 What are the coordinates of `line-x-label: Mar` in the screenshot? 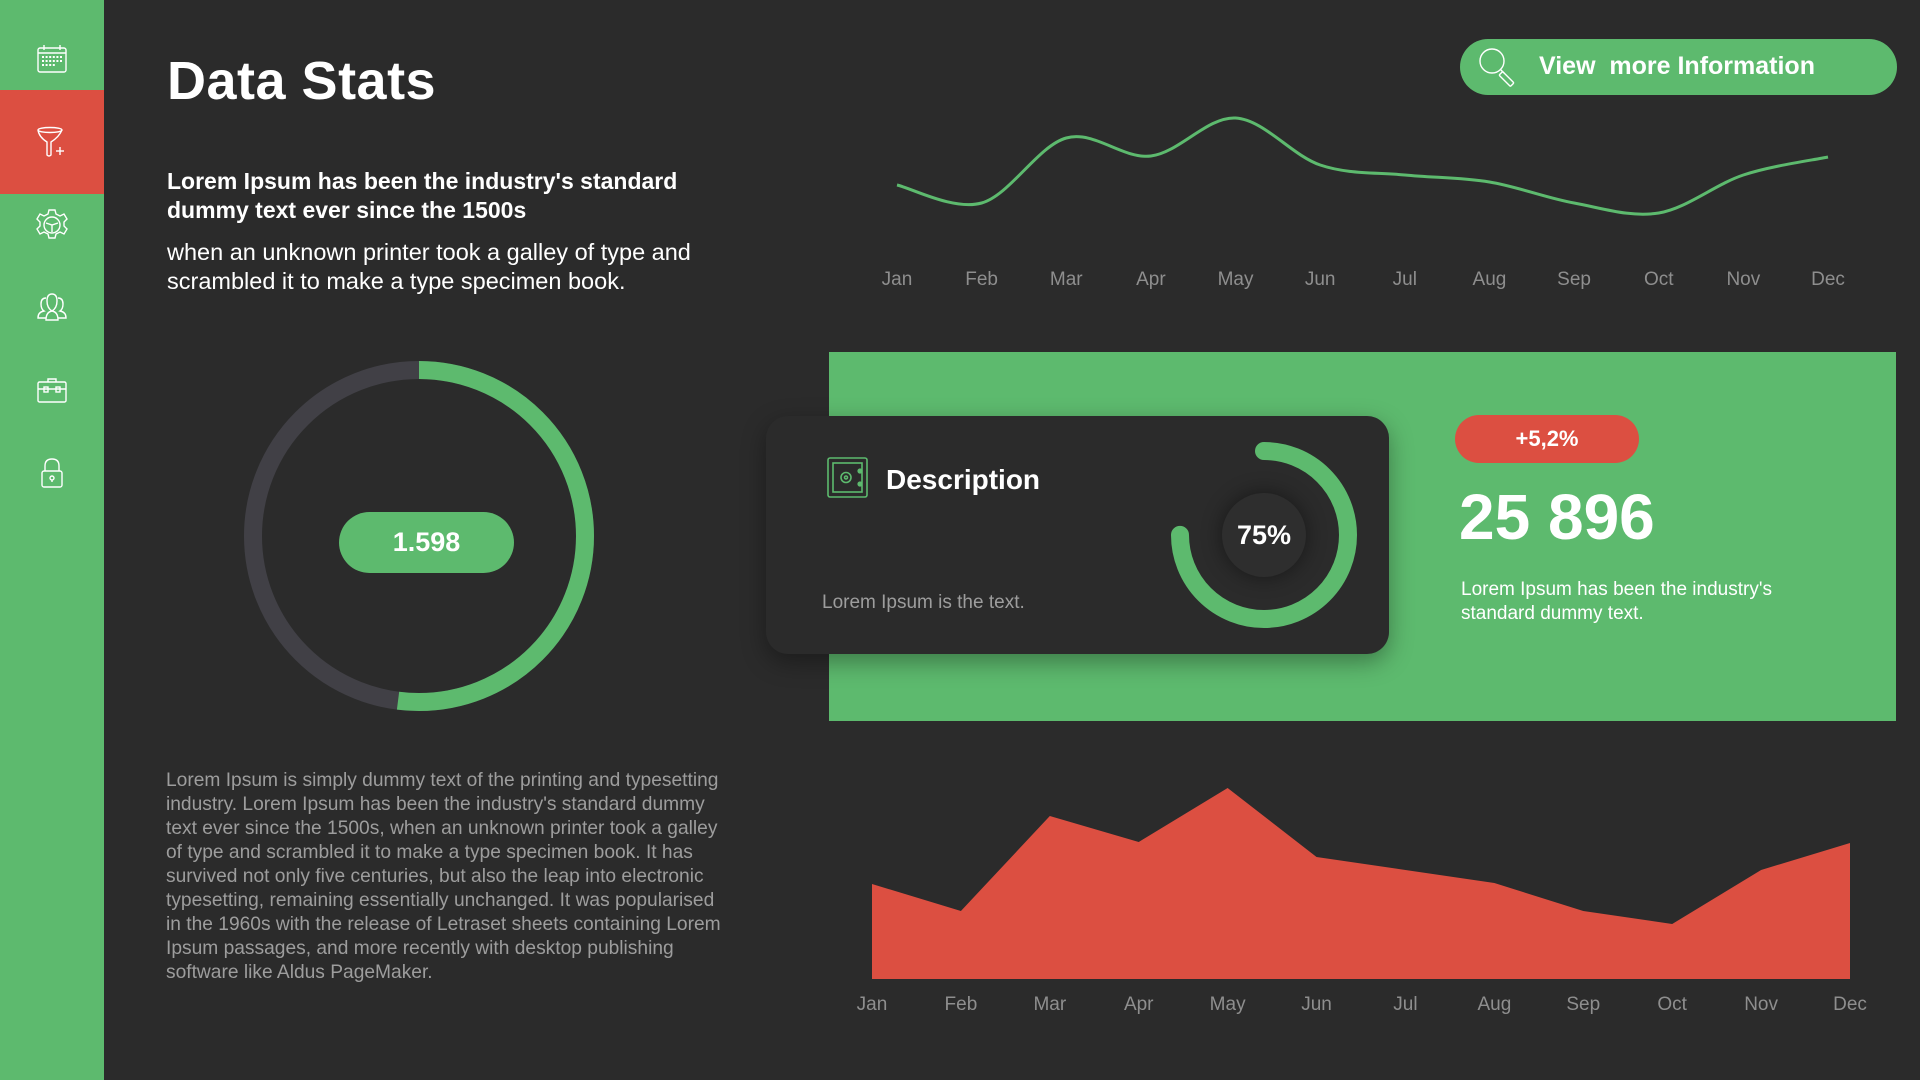 It's located at (1066, 279).